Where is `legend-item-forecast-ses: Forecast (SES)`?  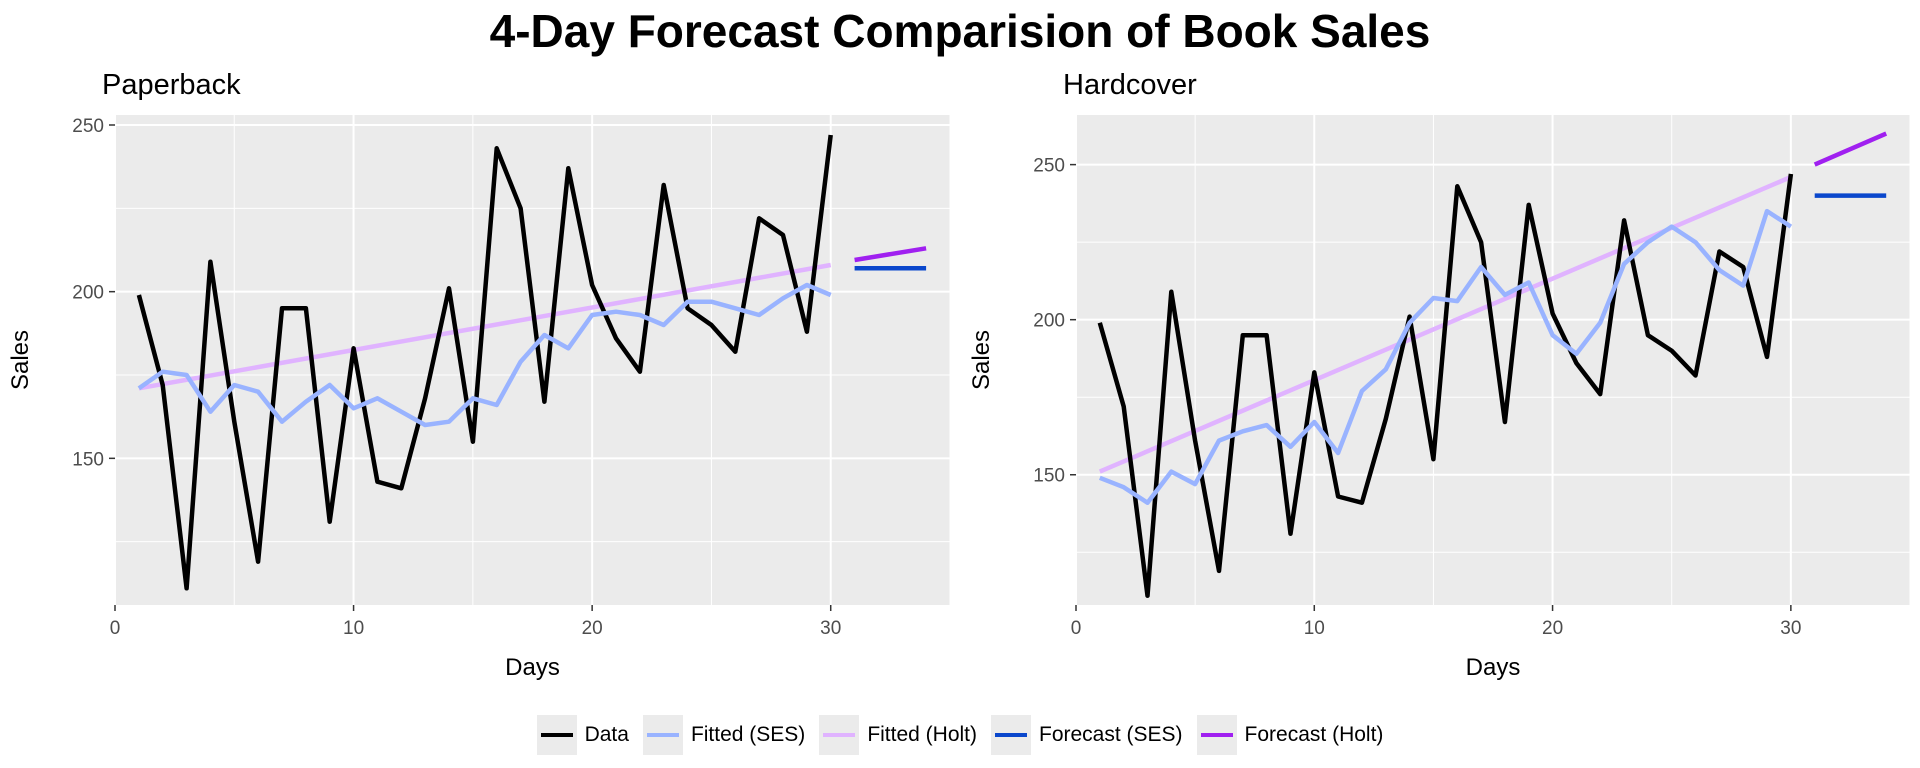 legend-item-forecast-ses: Forecast (SES) is located at coordinates (1087, 735).